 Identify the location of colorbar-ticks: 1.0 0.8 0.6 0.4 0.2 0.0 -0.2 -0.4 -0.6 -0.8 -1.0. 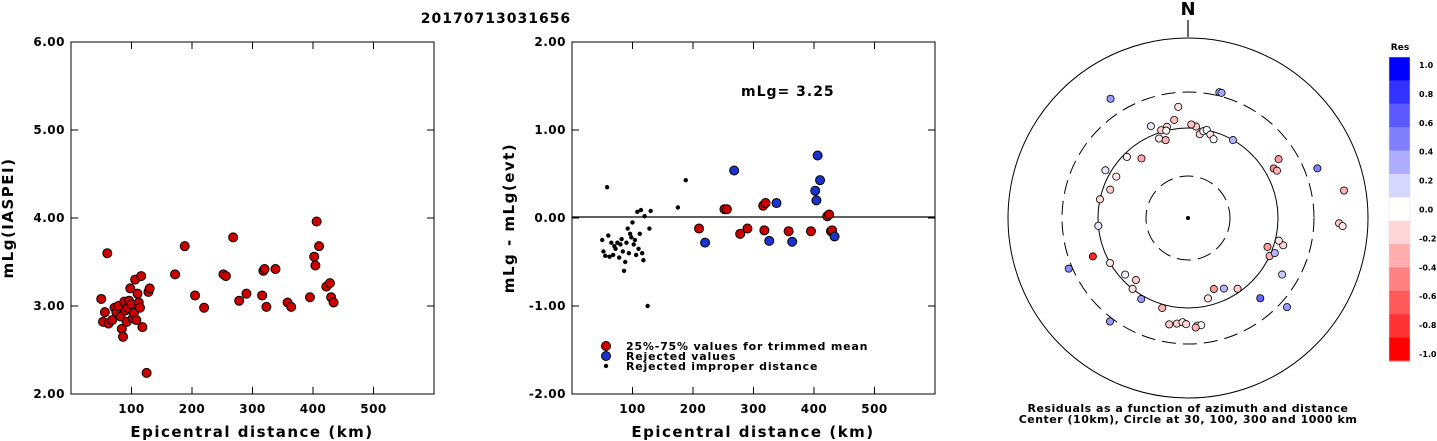
(1428, 210).